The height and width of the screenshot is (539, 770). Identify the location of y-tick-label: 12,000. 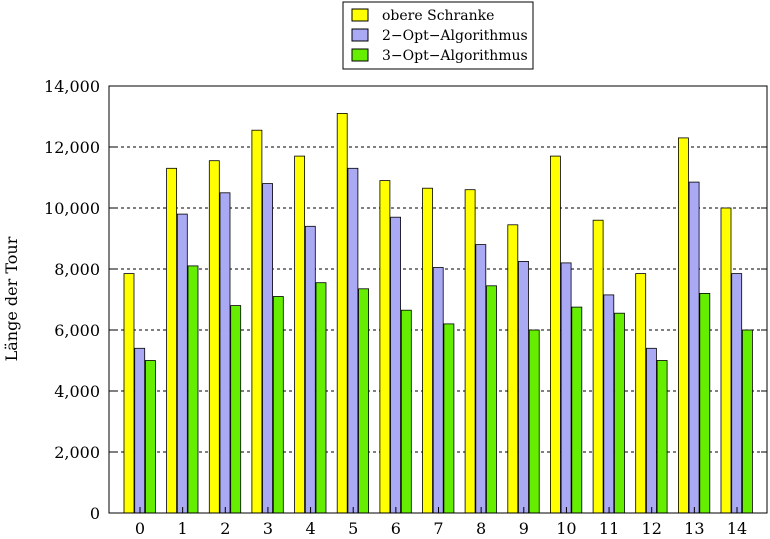
(72, 147).